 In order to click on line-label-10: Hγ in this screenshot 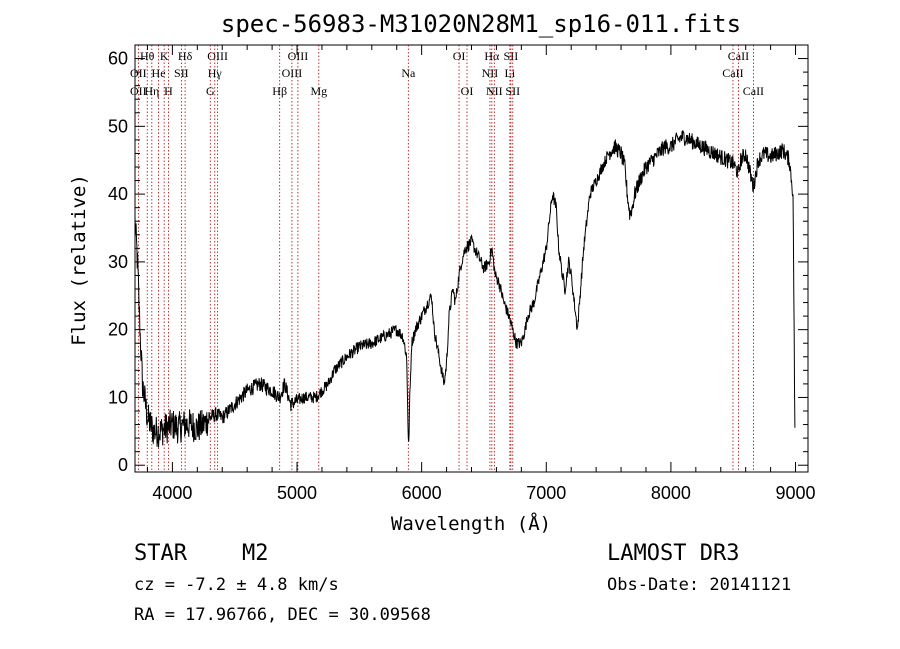, I will do `click(215, 73)`.